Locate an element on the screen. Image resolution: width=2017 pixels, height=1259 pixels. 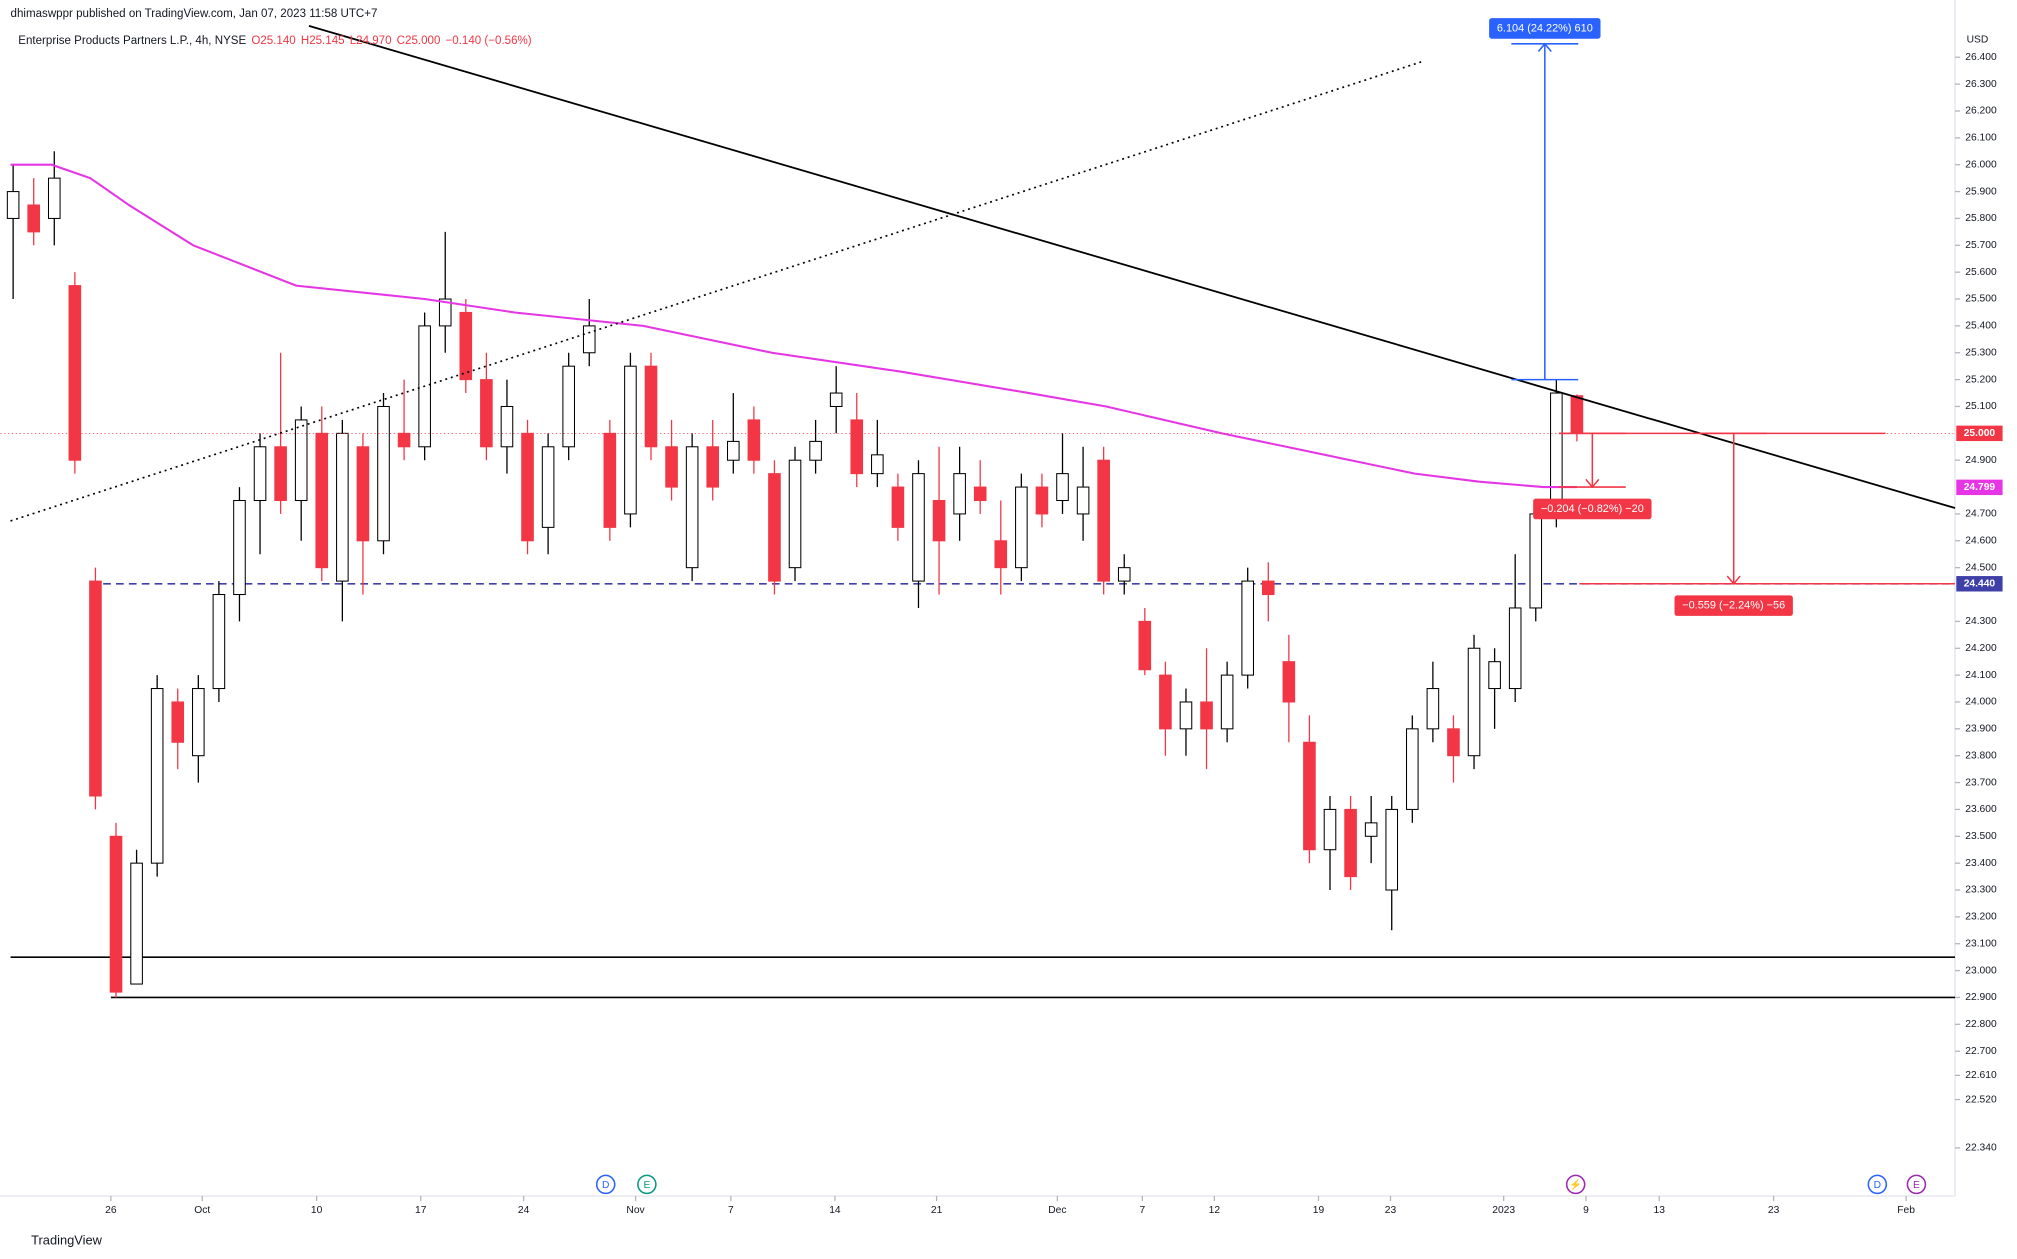
y-tick-label: 26.000 is located at coordinates (1981, 164).